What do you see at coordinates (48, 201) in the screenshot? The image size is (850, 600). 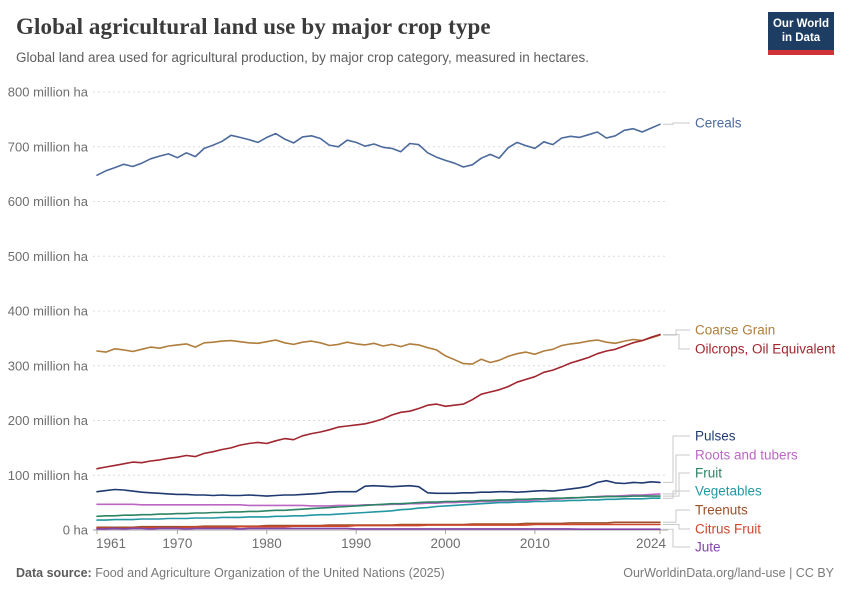 I see `y-tick-label: 600 million ha` at bounding box center [48, 201].